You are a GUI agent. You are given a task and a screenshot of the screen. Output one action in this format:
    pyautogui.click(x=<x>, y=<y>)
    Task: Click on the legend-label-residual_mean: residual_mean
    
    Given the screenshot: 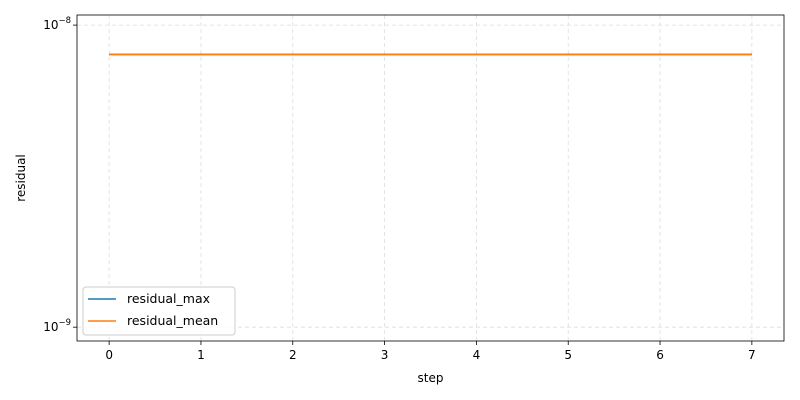 What is the action you would take?
    pyautogui.click(x=172, y=320)
    